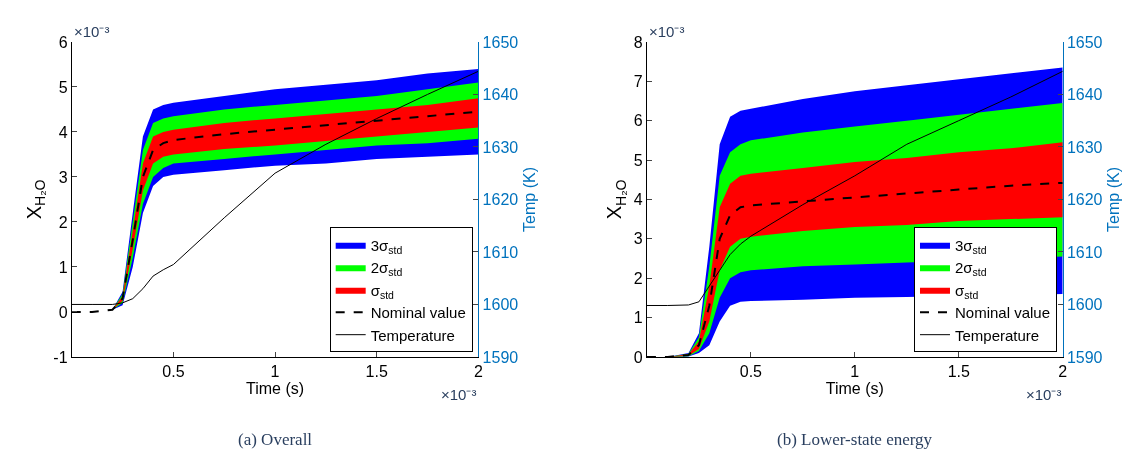  I want to click on text: (a) Overall, so click(275, 439).